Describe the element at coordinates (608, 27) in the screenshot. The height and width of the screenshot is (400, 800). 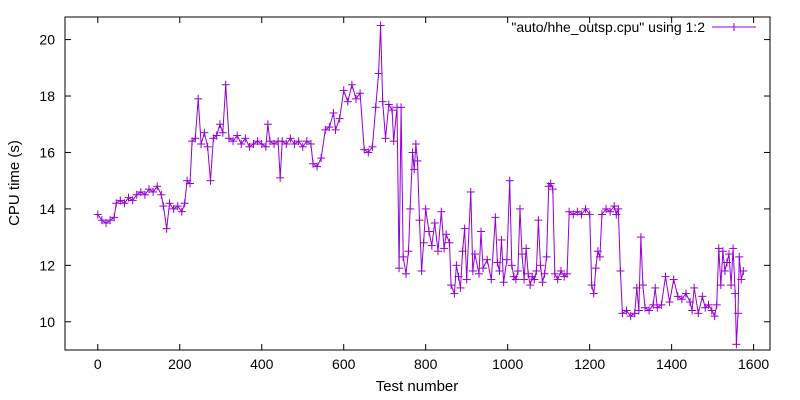
I see `legend-label: "auto/hhe_outsp.cpu" using 1:2` at that location.